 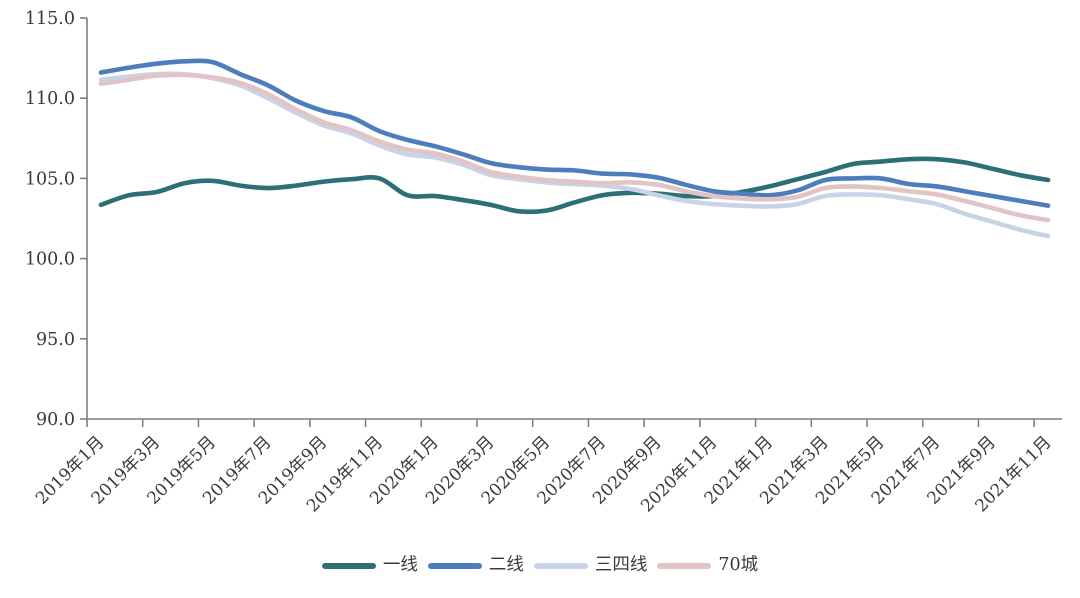 What do you see at coordinates (55, 420) in the screenshot?
I see `y-axis-tick-label: 90.0` at bounding box center [55, 420].